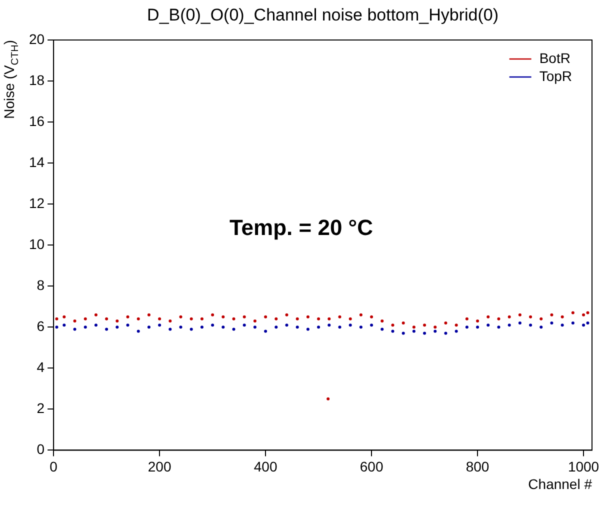 The width and height of the screenshot is (608, 509). Describe the element at coordinates (36, 80) in the screenshot. I see `y-tick-label: 18` at that location.